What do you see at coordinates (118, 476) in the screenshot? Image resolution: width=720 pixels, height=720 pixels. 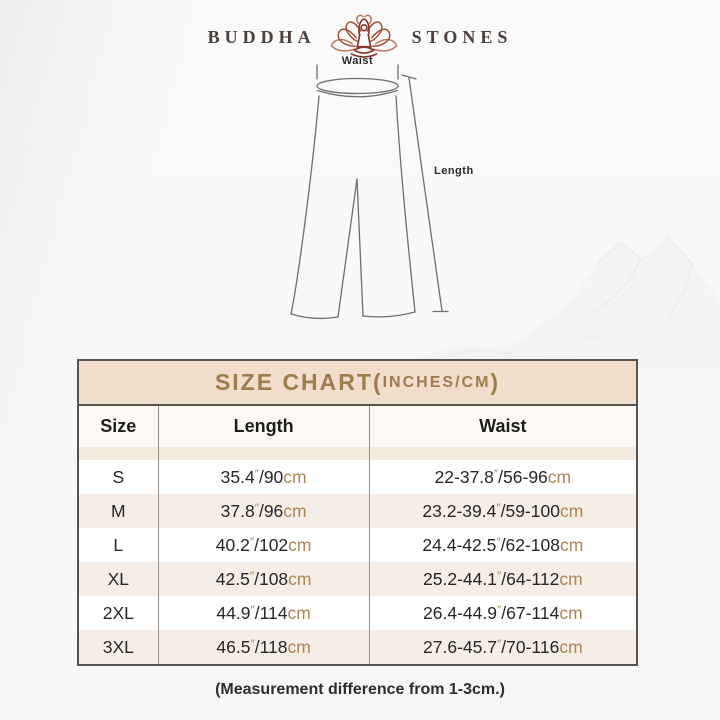 I see `size-cell: S` at bounding box center [118, 476].